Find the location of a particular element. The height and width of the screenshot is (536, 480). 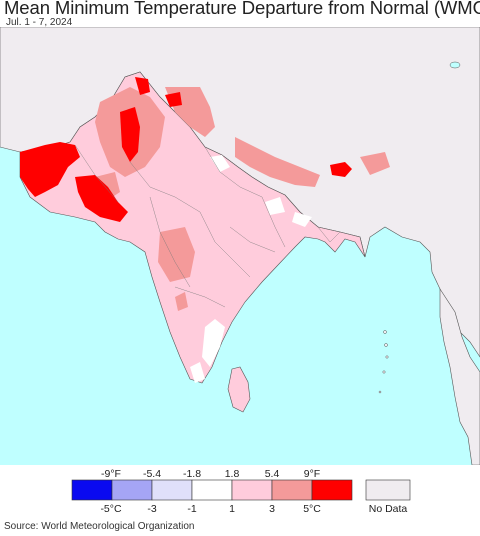

legend-c-tick-1: -3 is located at coordinates (151, 509).